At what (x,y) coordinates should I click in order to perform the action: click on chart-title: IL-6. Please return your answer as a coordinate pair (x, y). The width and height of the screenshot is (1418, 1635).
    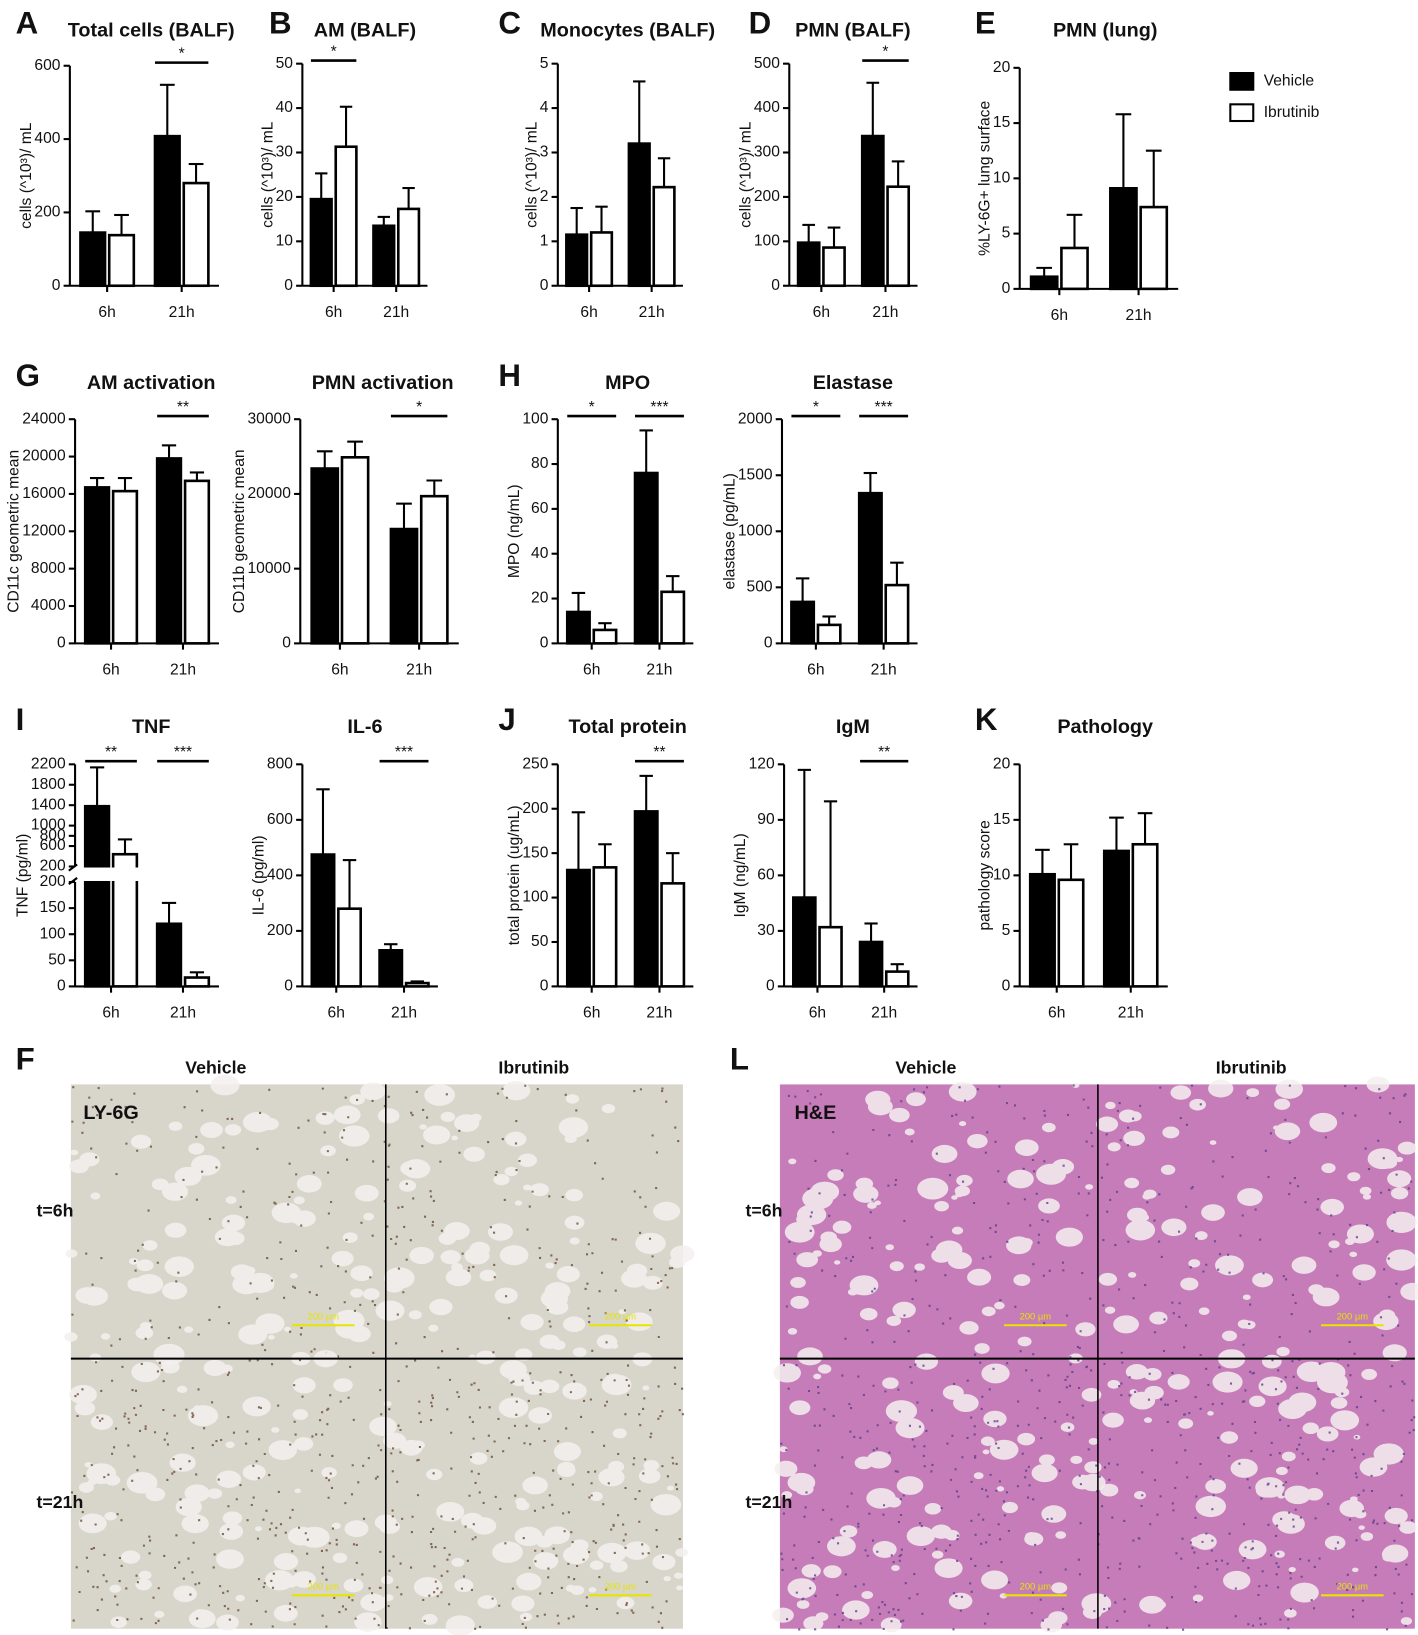
    Looking at the image, I should click on (364, 727).